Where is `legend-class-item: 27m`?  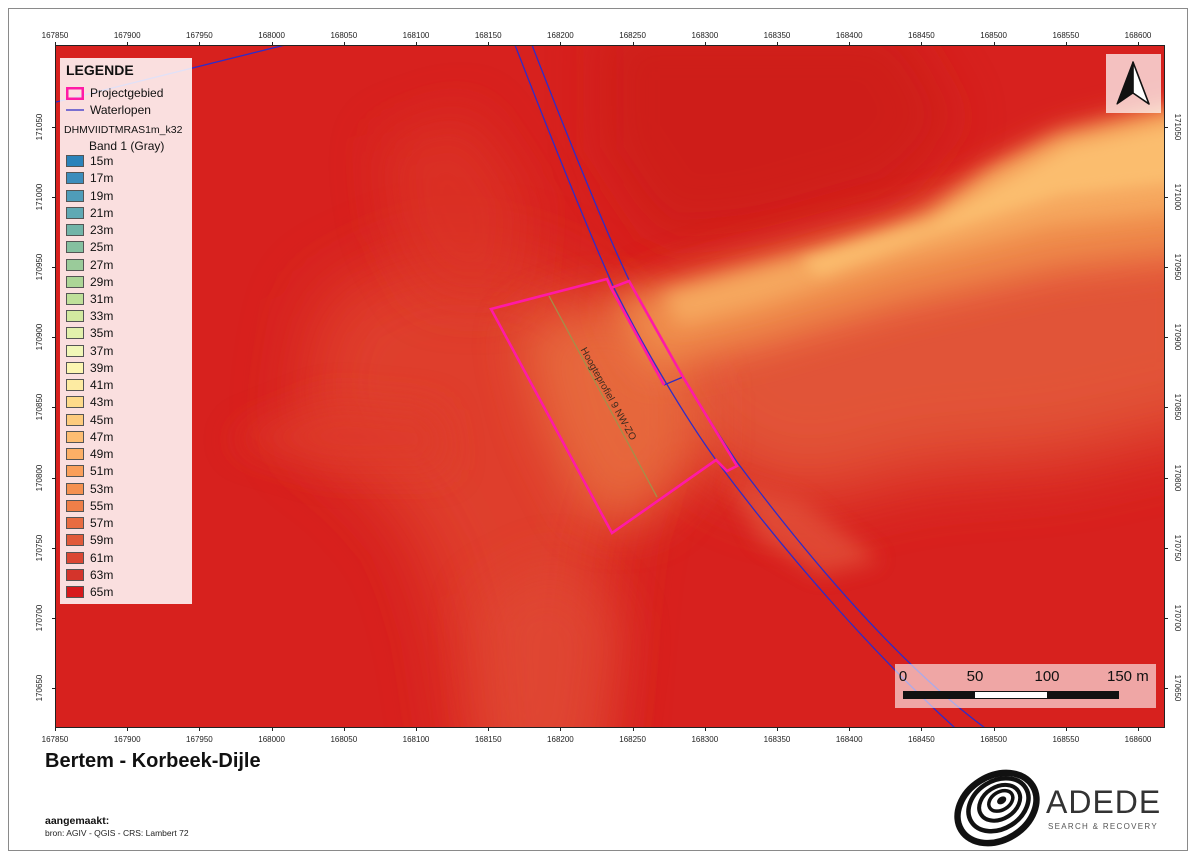 legend-class-item: 27m is located at coordinates (89, 264).